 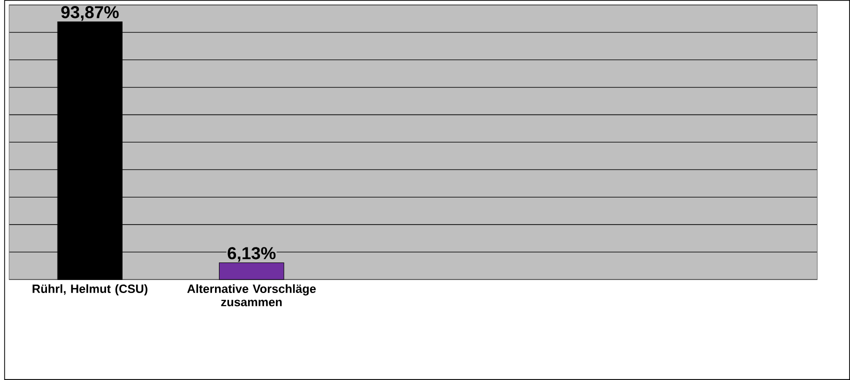 I want to click on data-label: 93,87%, so click(x=90, y=13).